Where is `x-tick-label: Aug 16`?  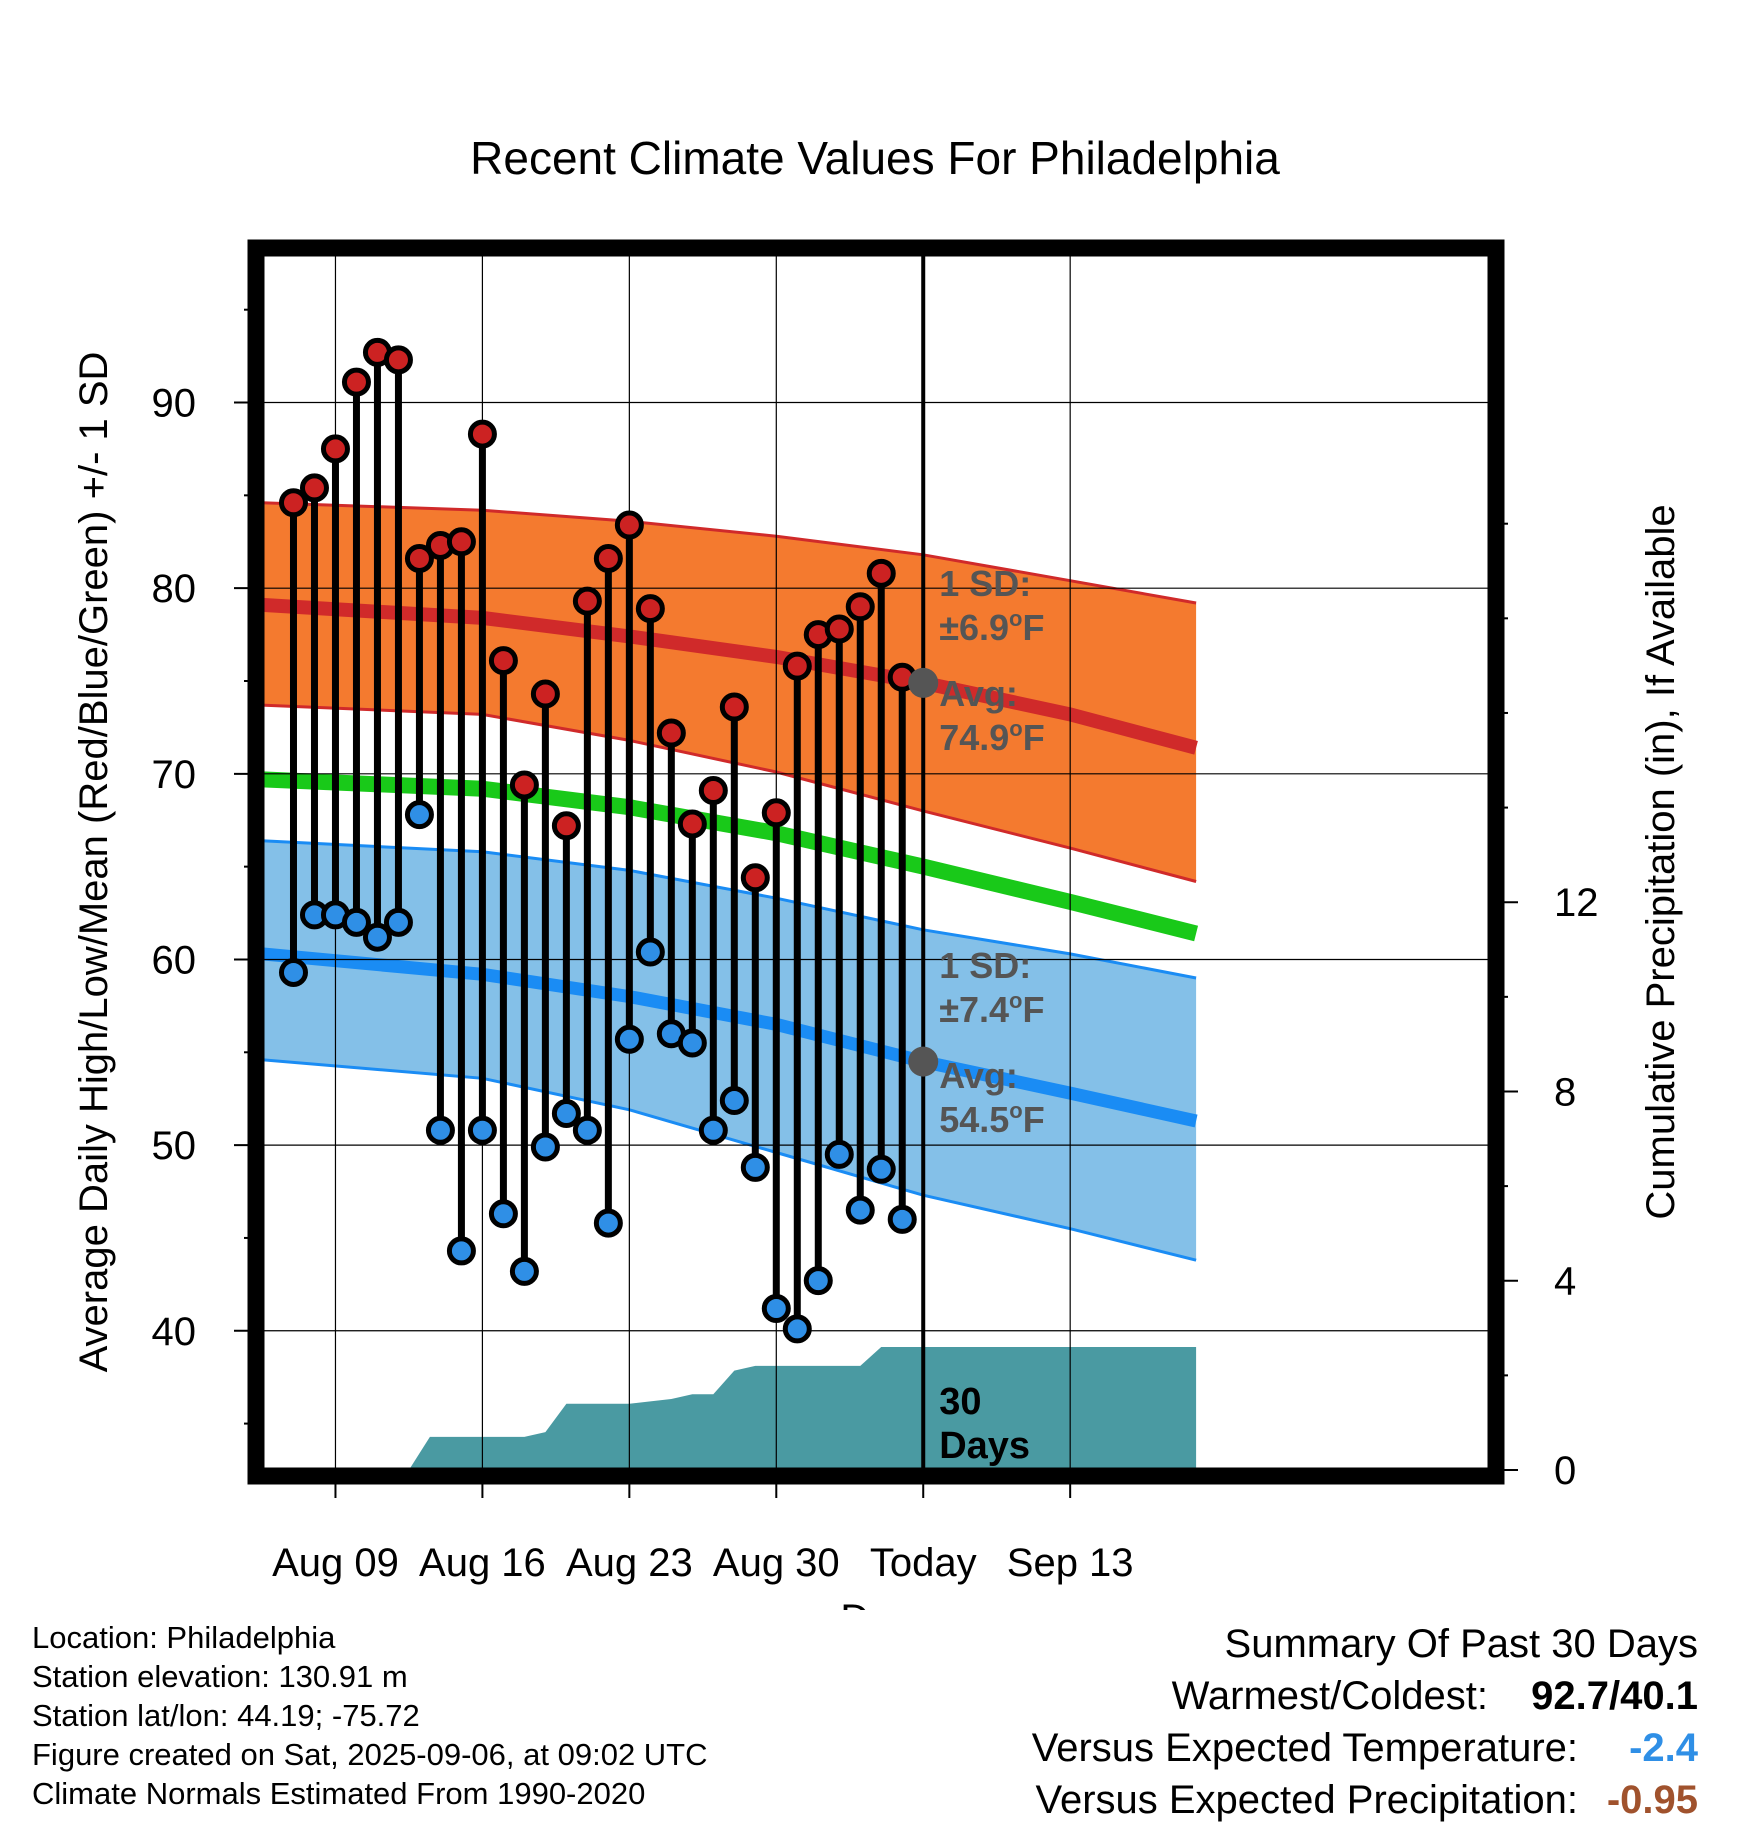 x-tick-label: Aug 16 is located at coordinates (482, 1563).